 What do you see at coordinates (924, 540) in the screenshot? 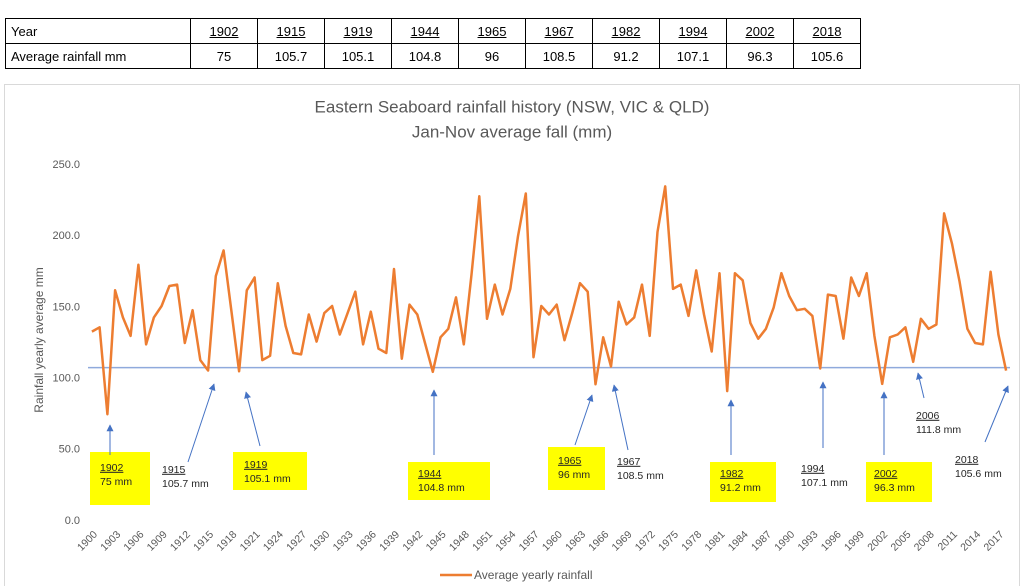
I see `x-tick-label: 2008` at bounding box center [924, 540].